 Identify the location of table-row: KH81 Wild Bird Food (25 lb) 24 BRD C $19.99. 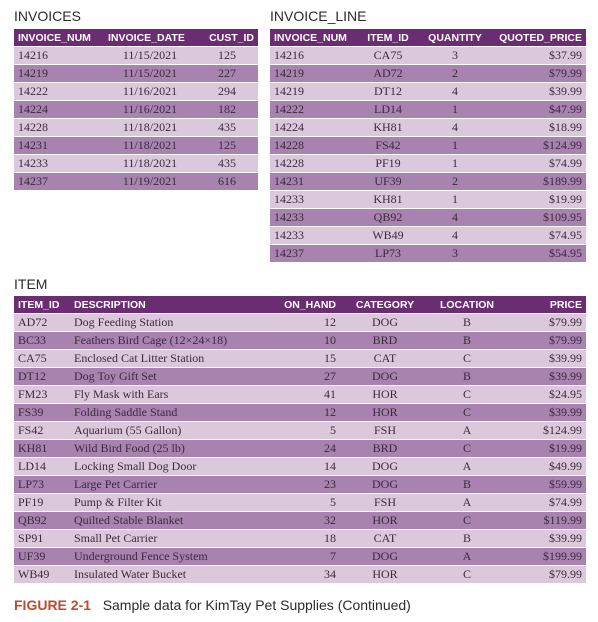
(300, 448).